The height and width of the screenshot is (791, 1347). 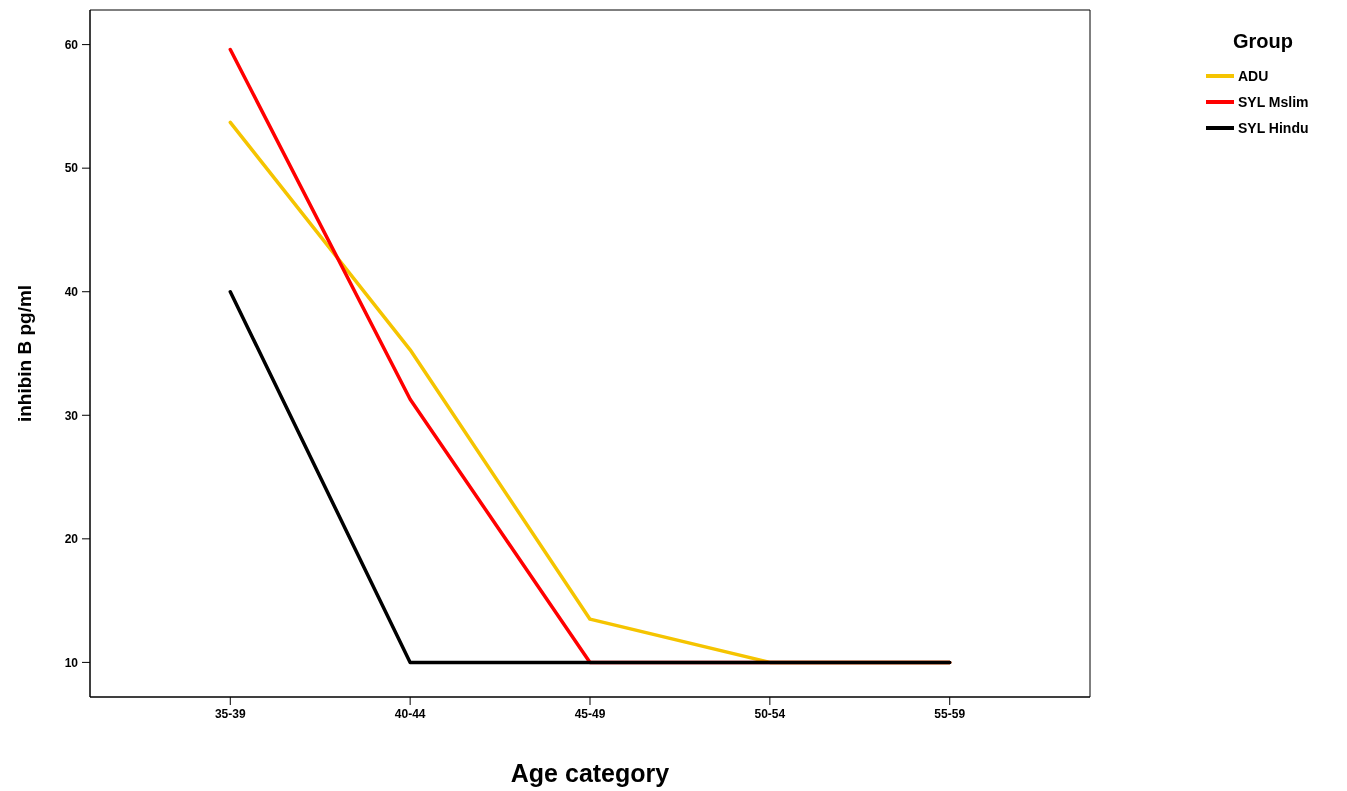 I want to click on x-tick-label: 45-49, so click(x=590, y=713).